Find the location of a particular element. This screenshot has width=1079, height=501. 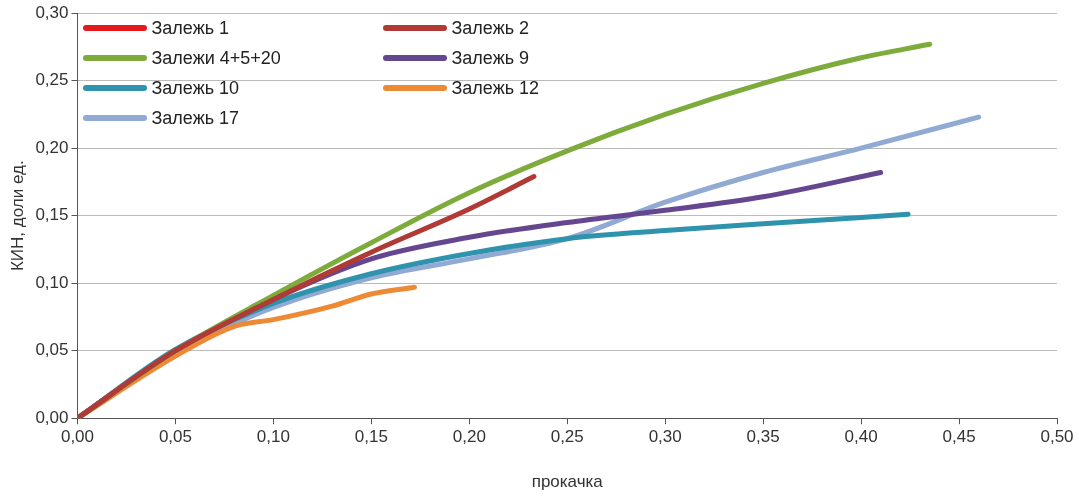

x-tick-label: 0,15 is located at coordinates (371, 437).